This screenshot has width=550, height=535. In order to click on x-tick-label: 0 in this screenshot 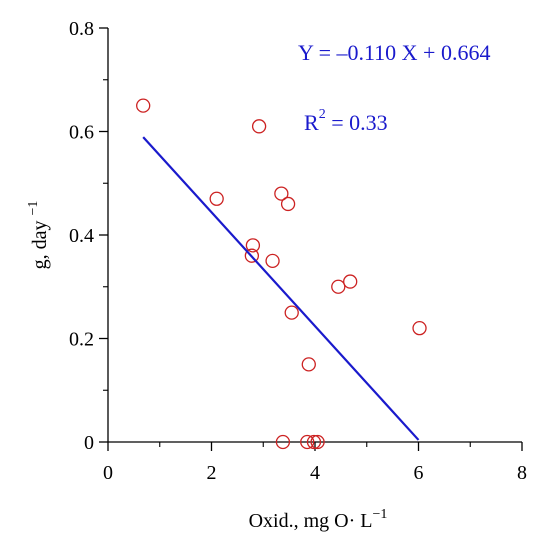, I will do `click(108, 473)`.